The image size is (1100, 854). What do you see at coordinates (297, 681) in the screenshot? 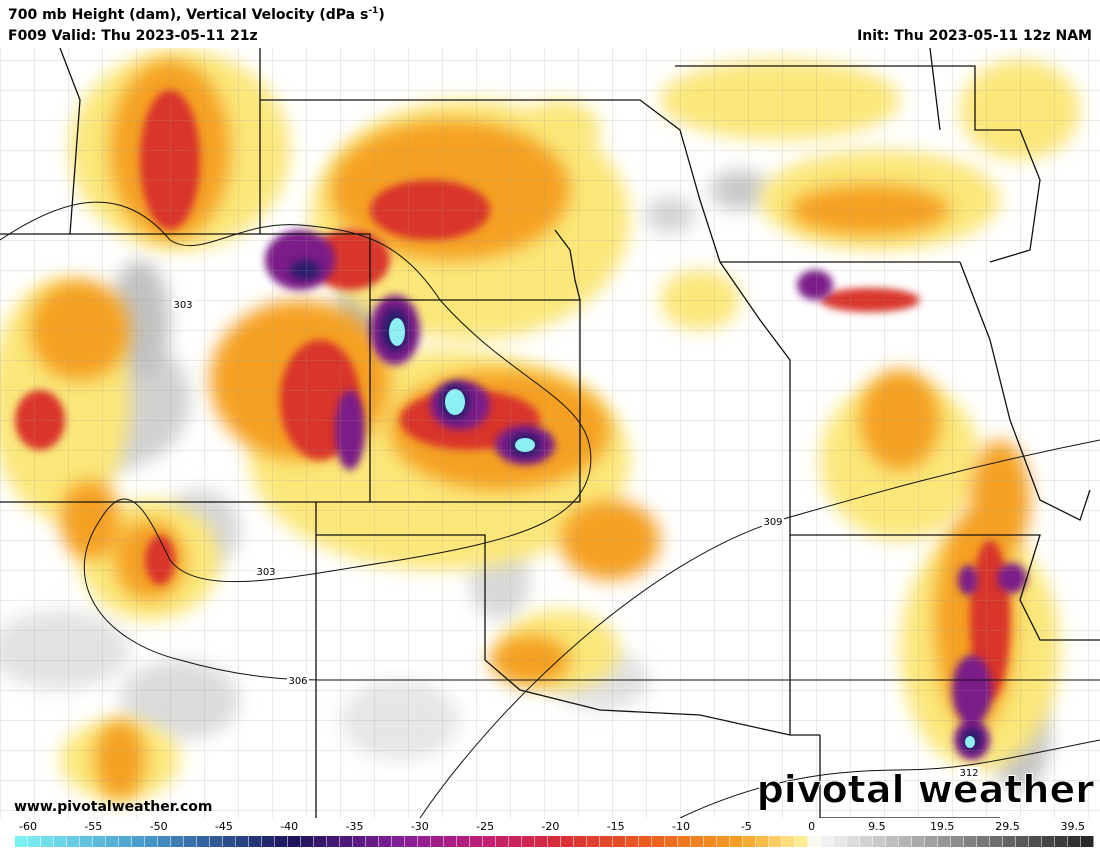
I see `contour-label: 306` at bounding box center [297, 681].